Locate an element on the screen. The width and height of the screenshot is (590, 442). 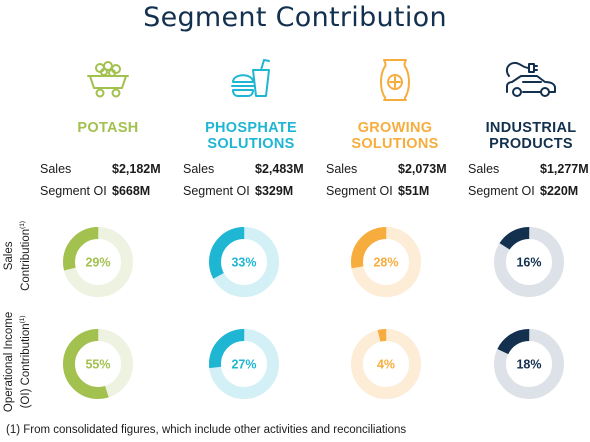
donut-oi-industrial: 18% is located at coordinates (529, 364).